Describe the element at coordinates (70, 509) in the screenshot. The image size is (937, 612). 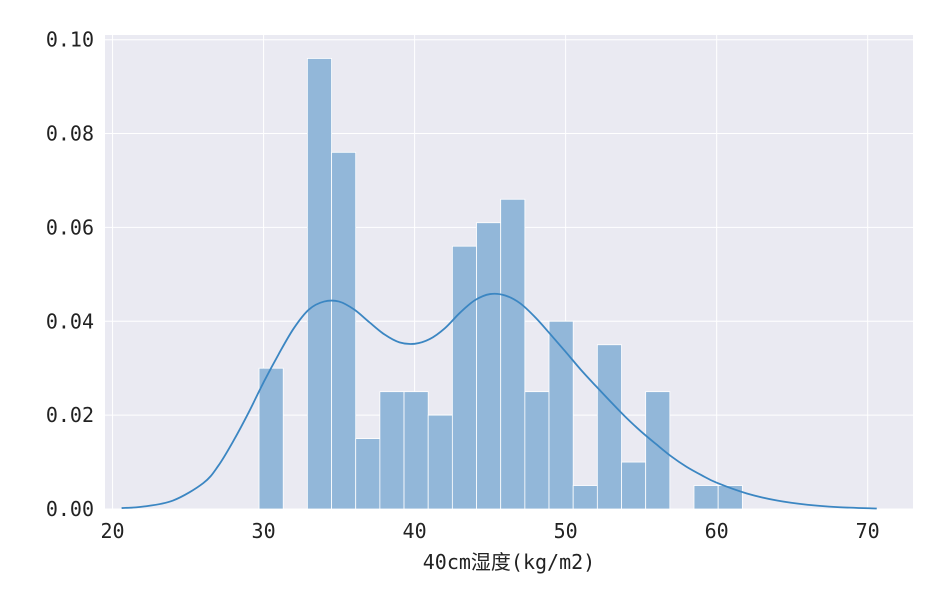
I see `y-tick-label: 0.00` at that location.